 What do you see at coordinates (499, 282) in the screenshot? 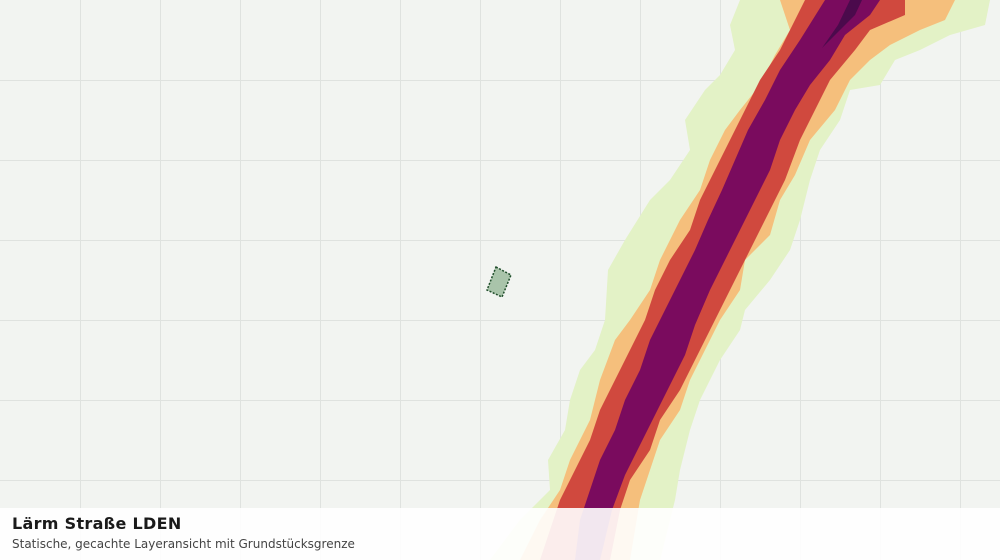
I see `parcel-boundary` at bounding box center [499, 282].